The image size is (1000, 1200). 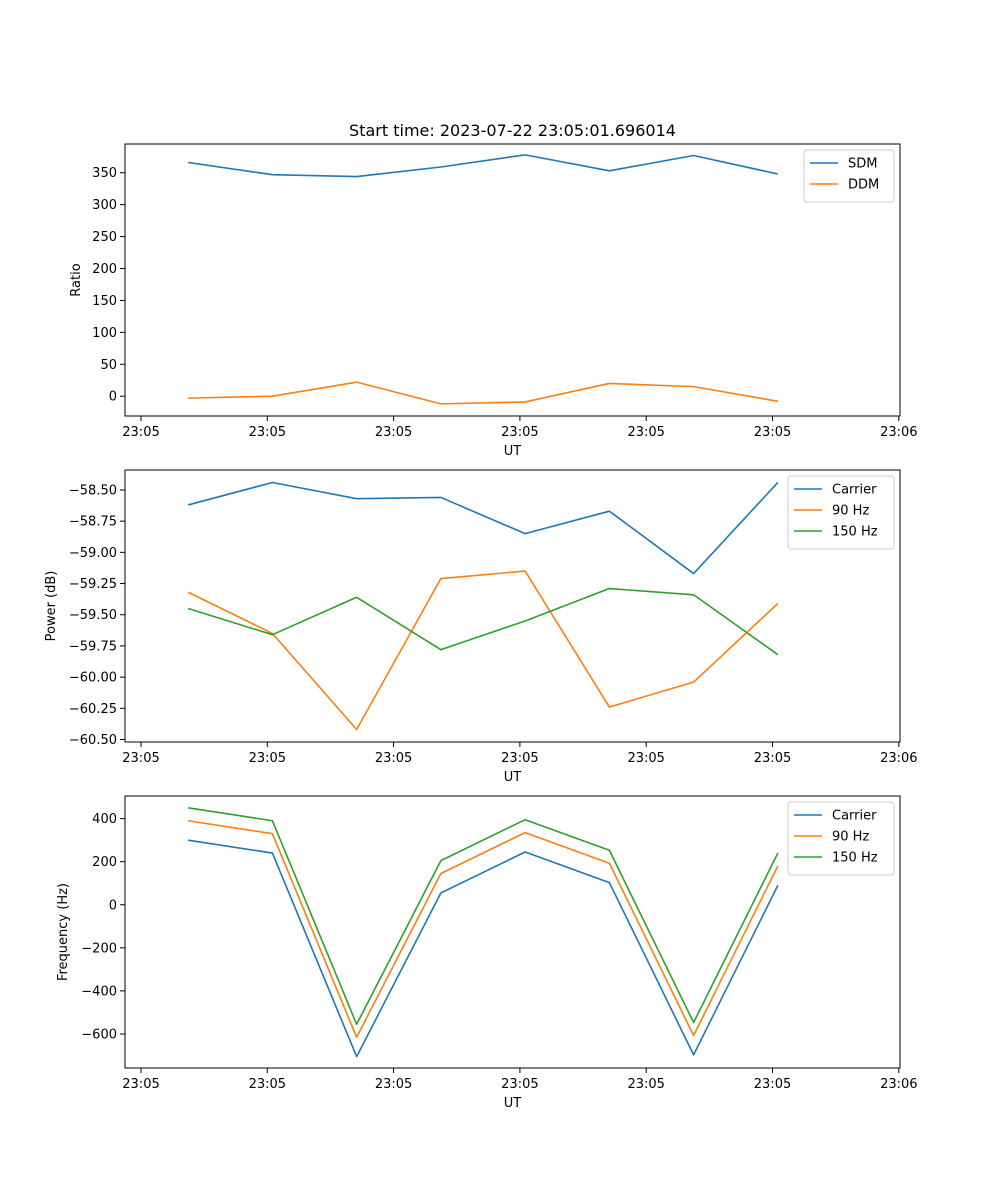 What do you see at coordinates (104, 205) in the screenshot?
I see `y-tick-label: 300` at bounding box center [104, 205].